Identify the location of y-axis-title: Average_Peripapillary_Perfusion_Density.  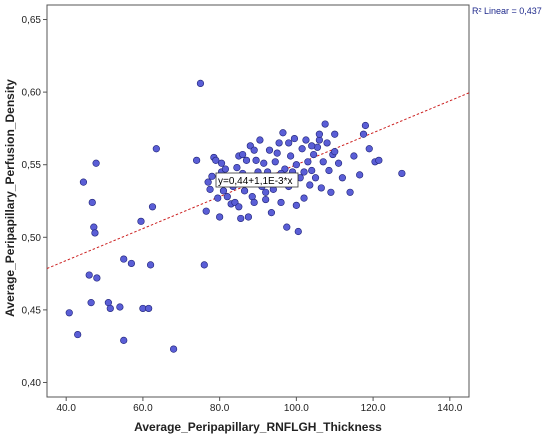
(10, 198).